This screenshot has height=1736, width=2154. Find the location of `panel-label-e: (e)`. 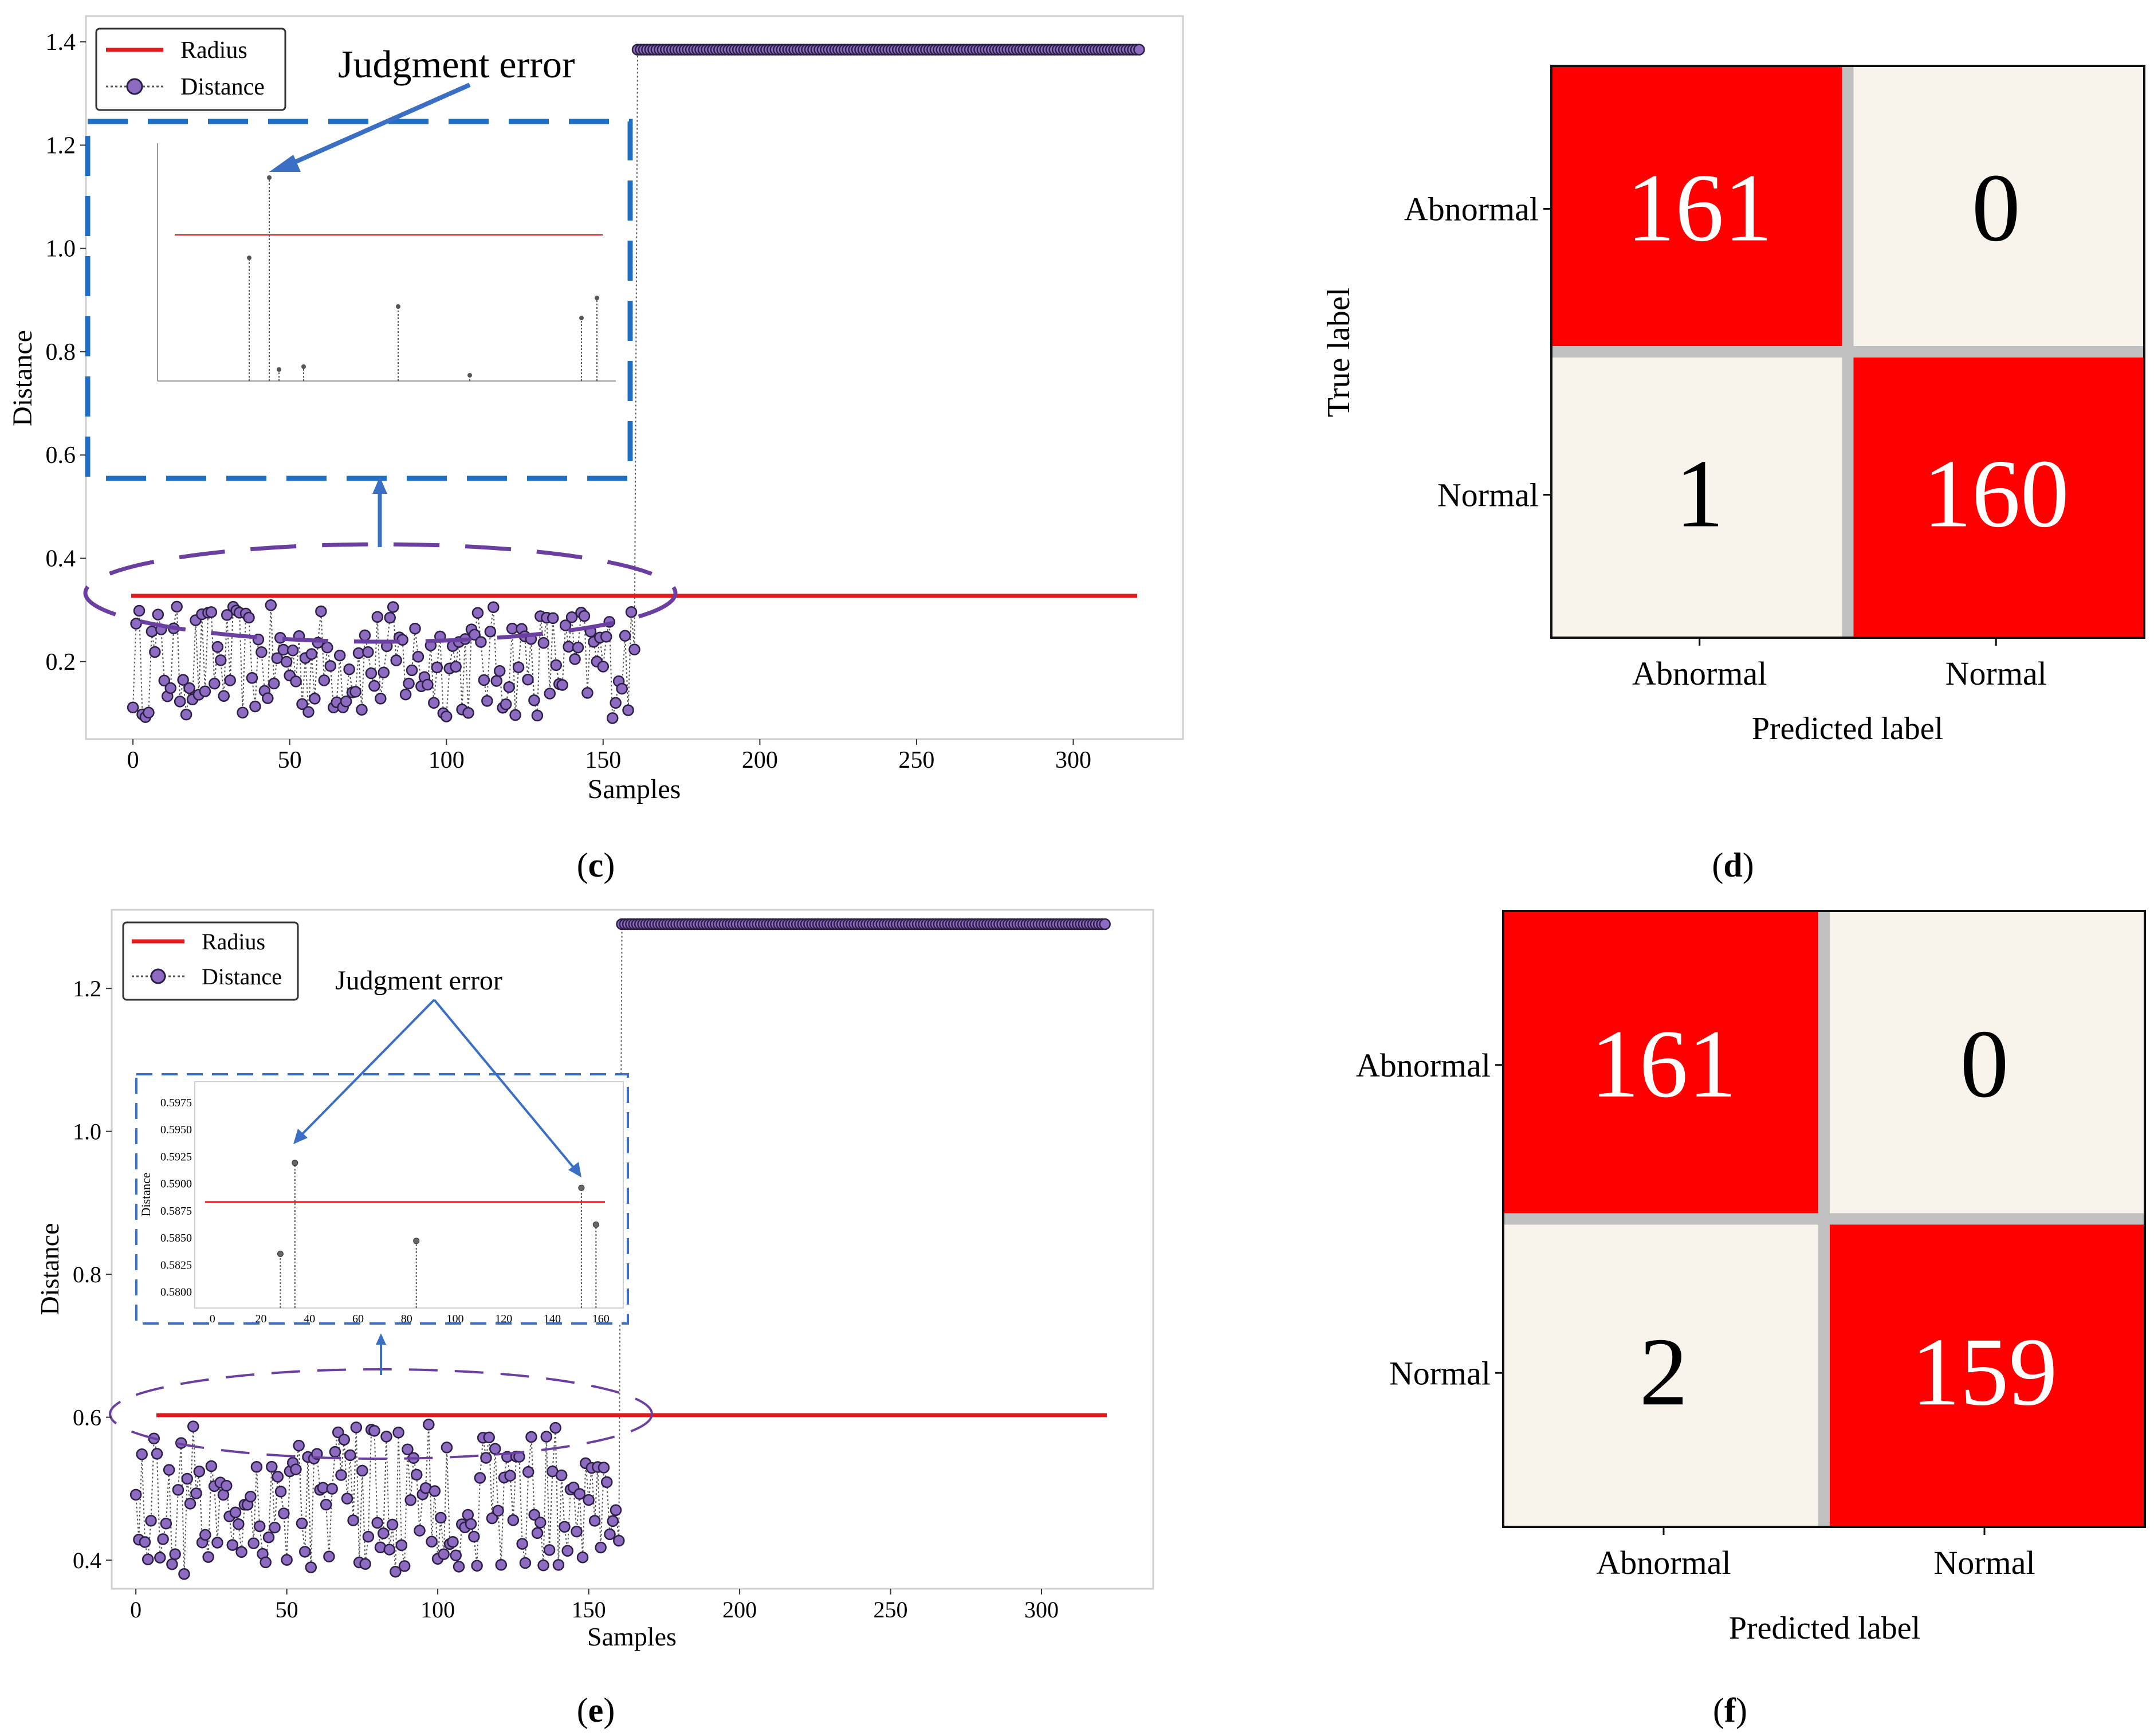

panel-label-e: (e) is located at coordinates (596, 1710).